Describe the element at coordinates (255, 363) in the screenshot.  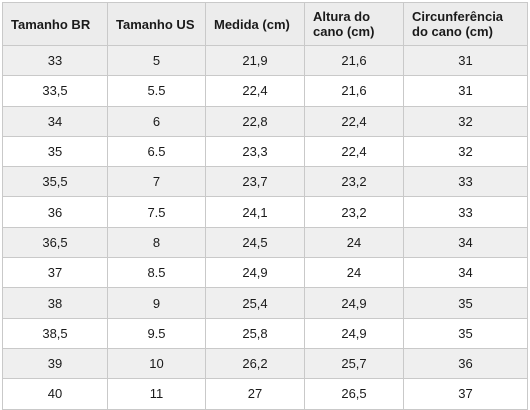
I see `table-cell: 26,2` at that location.